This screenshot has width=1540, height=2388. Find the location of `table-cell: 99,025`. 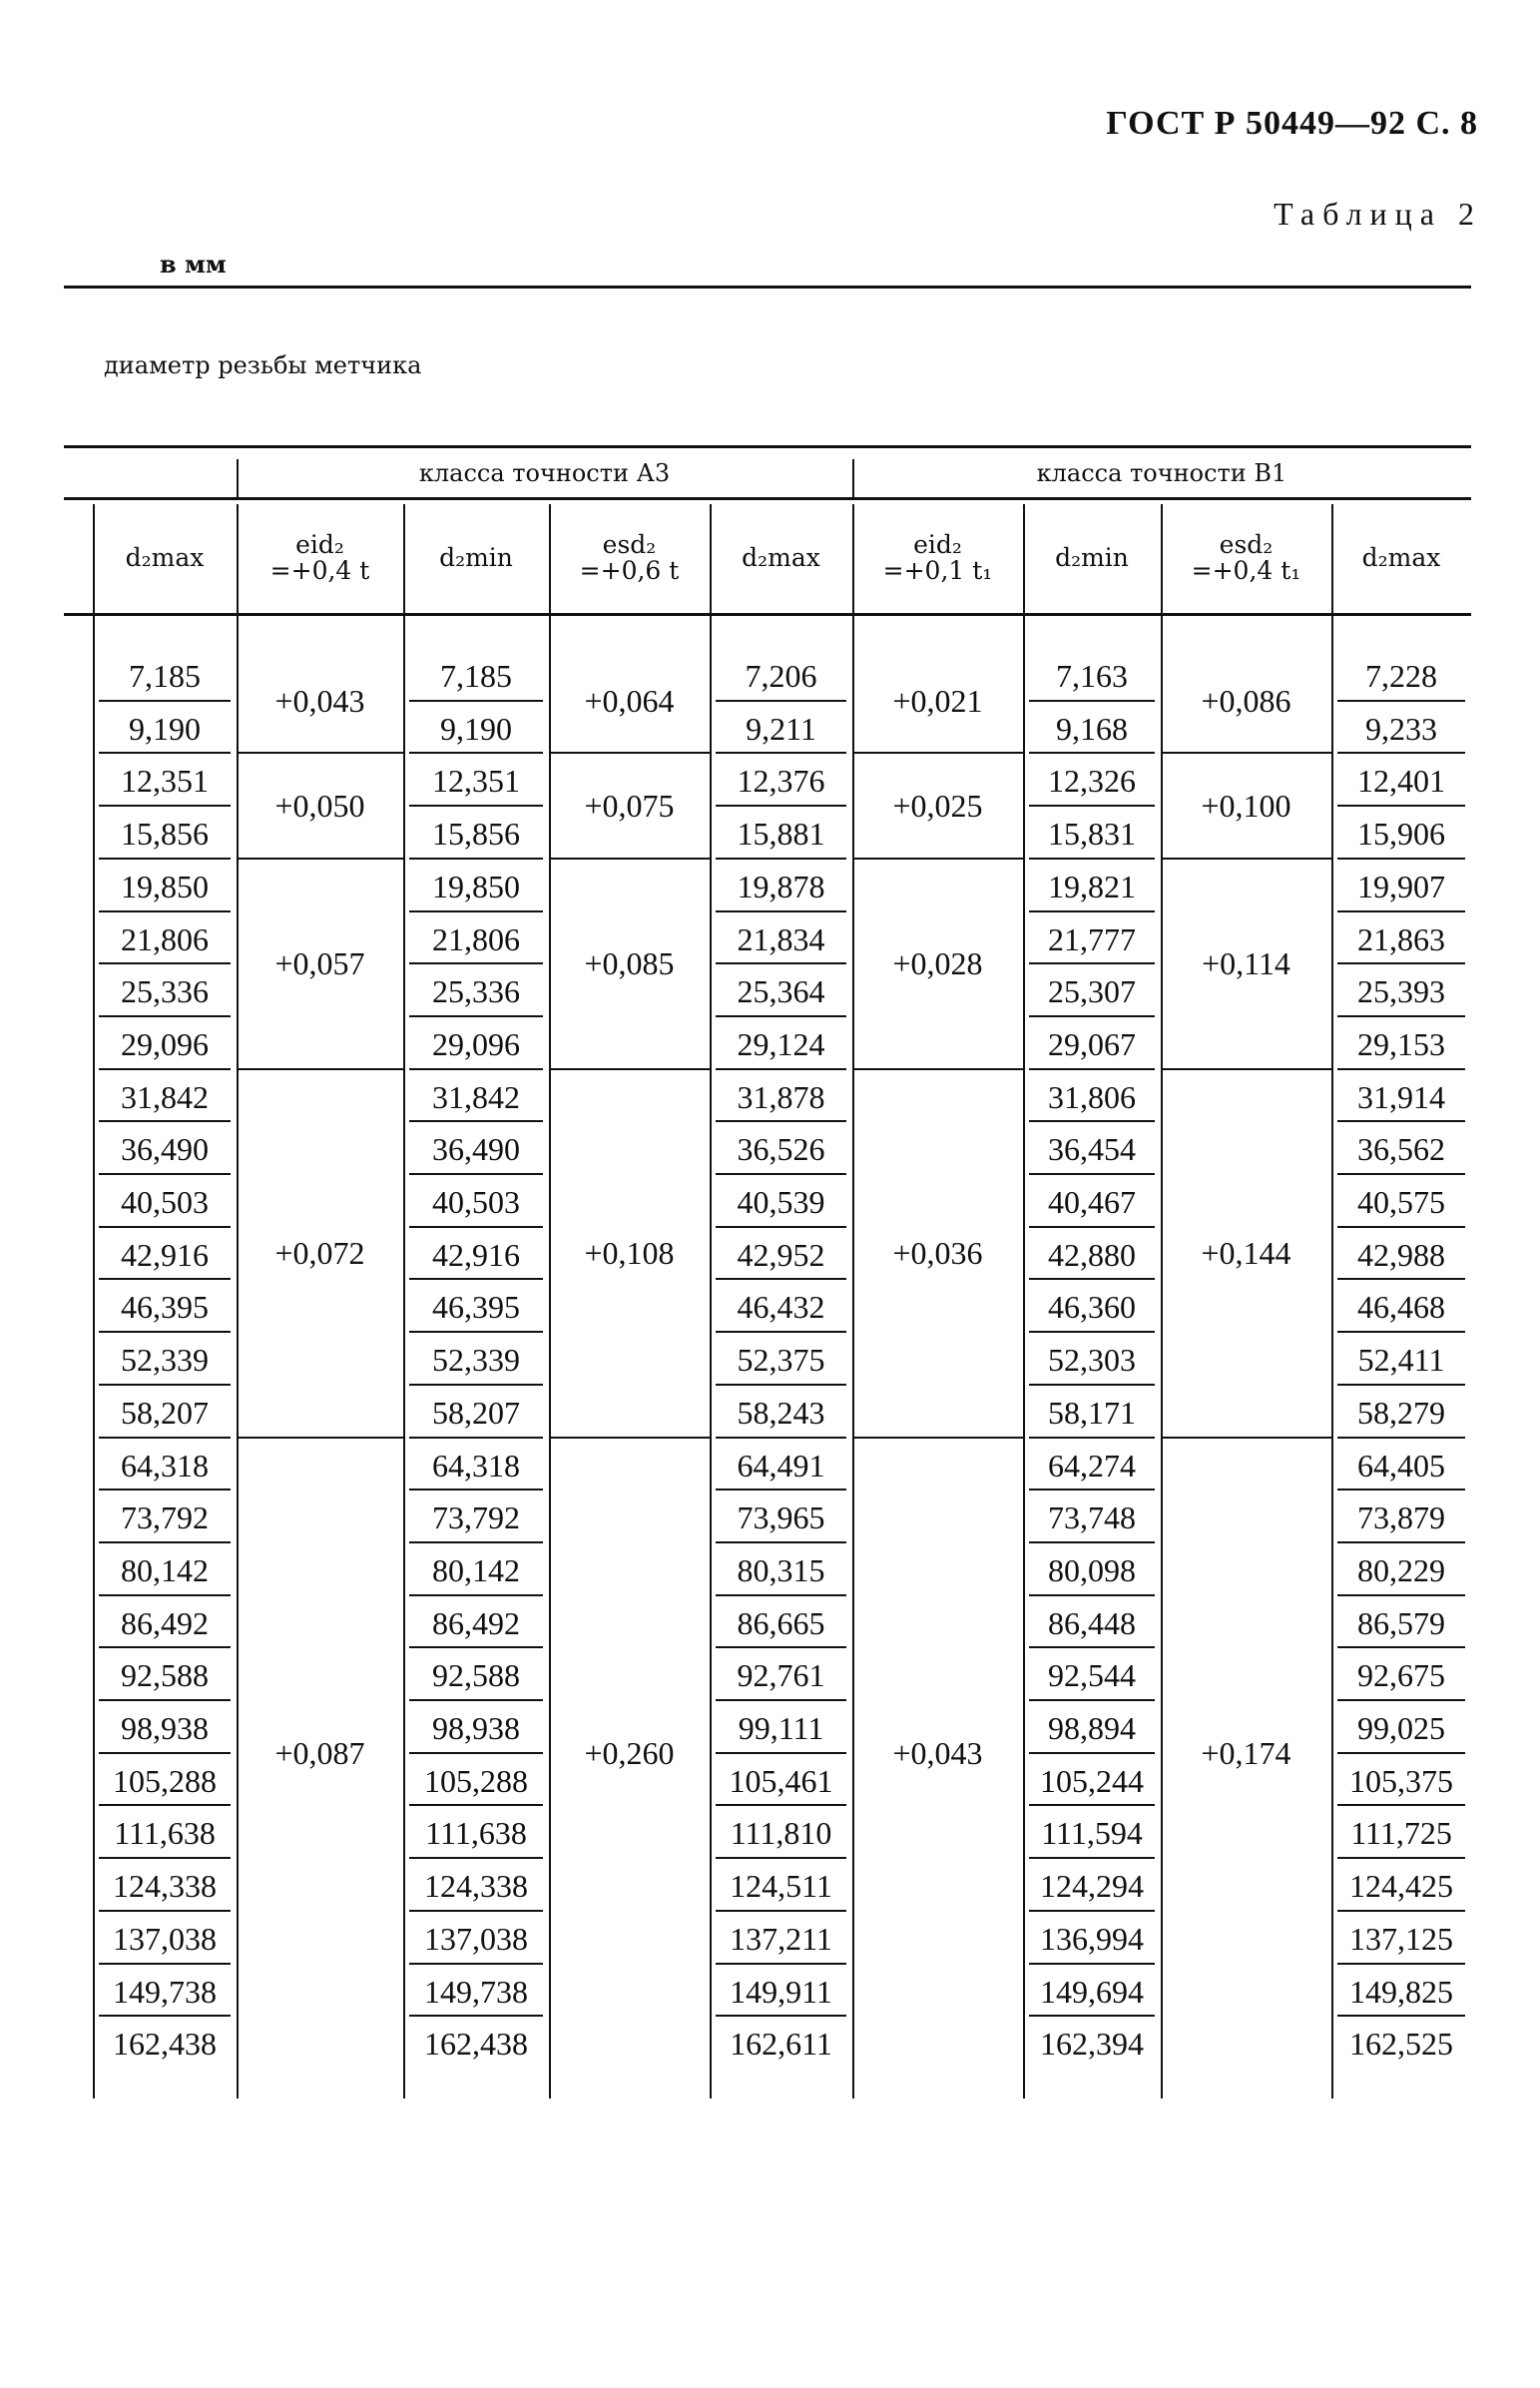

table-cell: 99,025 is located at coordinates (1401, 1728).